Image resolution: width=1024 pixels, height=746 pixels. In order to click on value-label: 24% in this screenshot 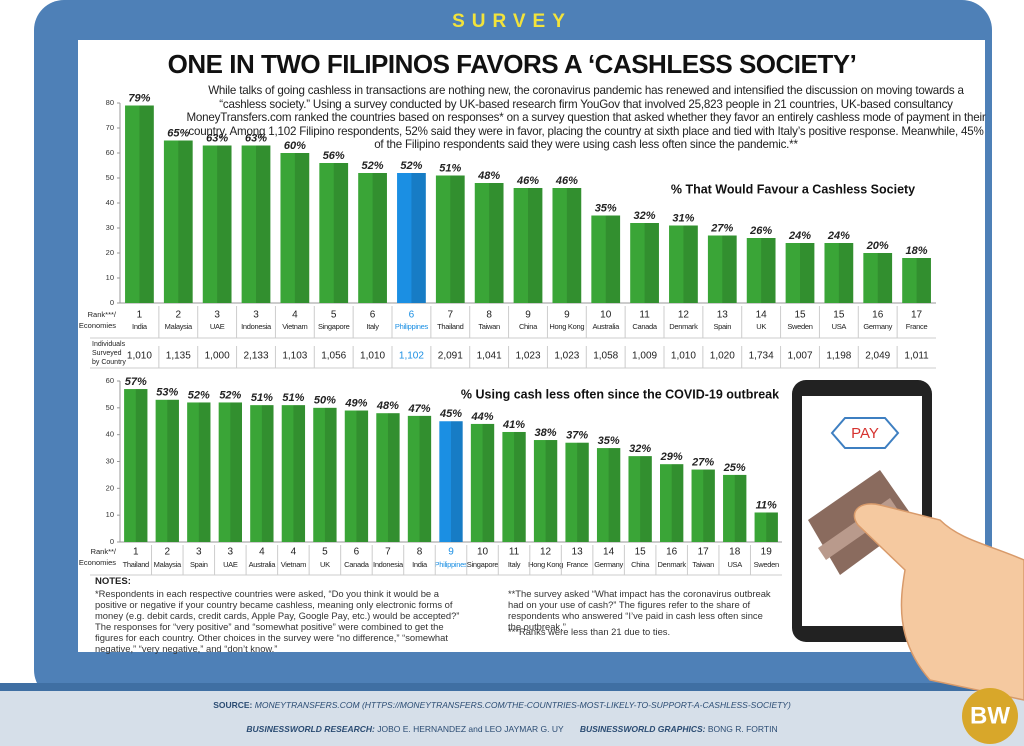, I will do `click(799, 236)`.